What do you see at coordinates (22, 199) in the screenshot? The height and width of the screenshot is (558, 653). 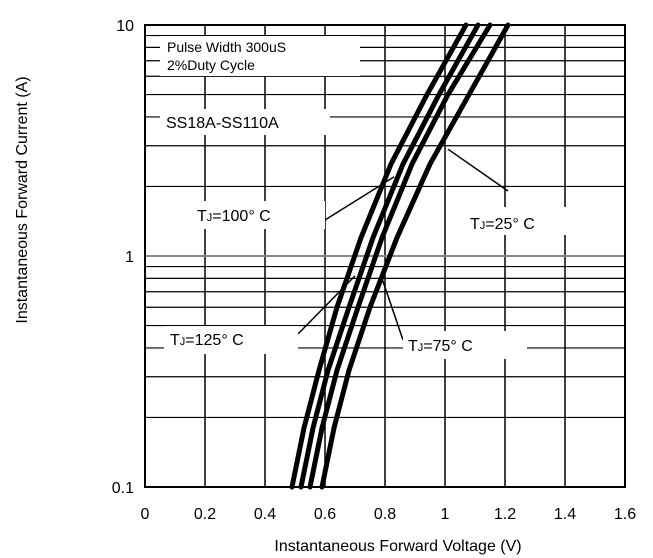 I see `y-axis-title: Instantaneous Forward Current (A)` at bounding box center [22, 199].